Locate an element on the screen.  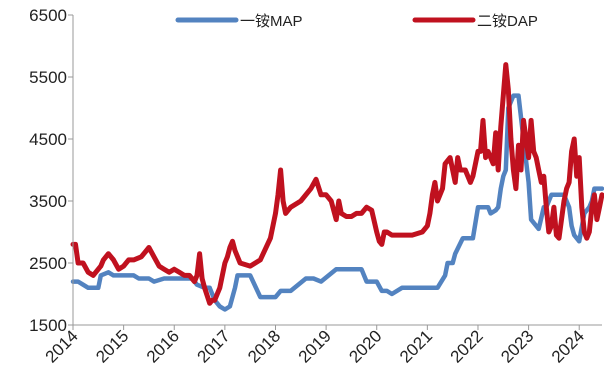
legend-label-dap: 二铵DAP is located at coordinates (507, 21).